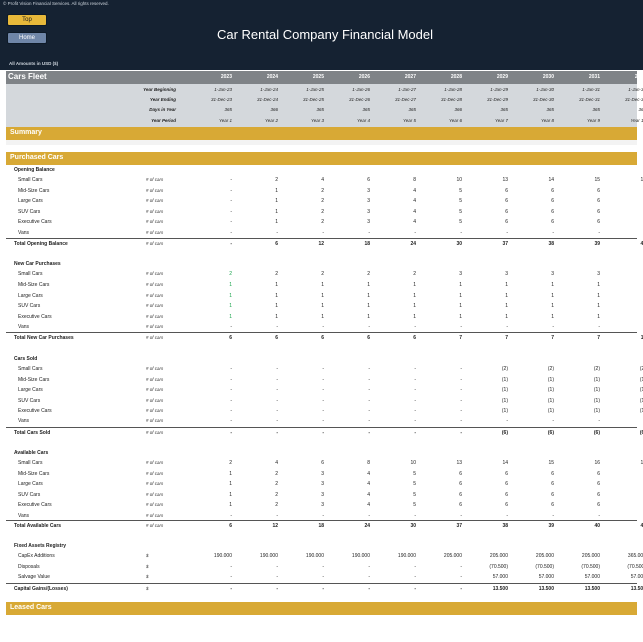  I want to click on purchased-section-bar: Purchased Cars, so click(321, 158).